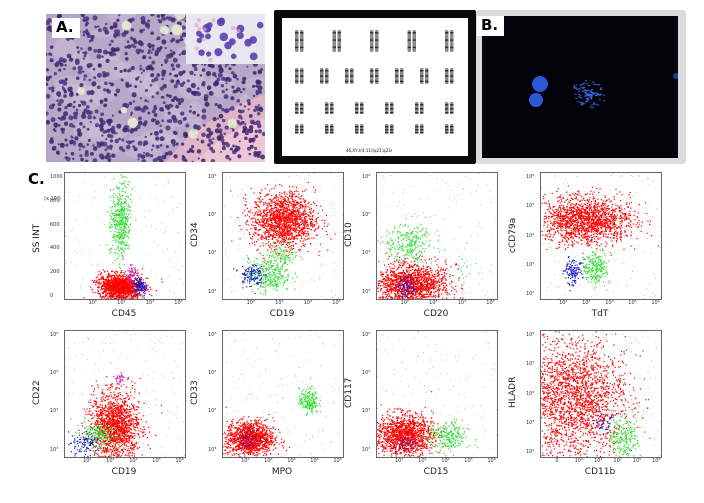  What do you see at coordinates (369, 150) in the screenshot?
I see `karyotype-caption: 46,XY,t(4;11)(q21;q23)` at bounding box center [369, 150].